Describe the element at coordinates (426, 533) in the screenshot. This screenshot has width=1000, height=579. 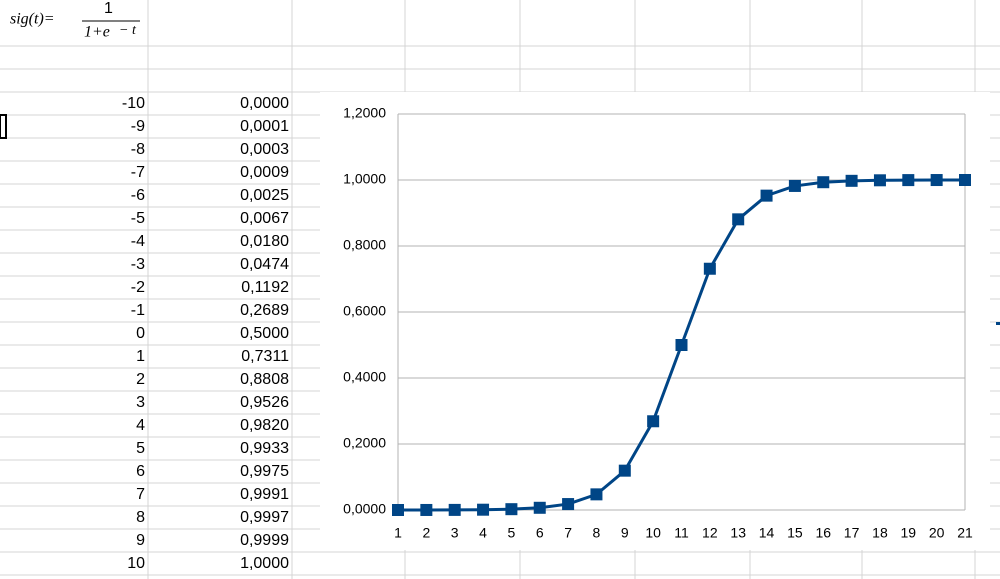
I see `x-tick-label: 2` at that location.